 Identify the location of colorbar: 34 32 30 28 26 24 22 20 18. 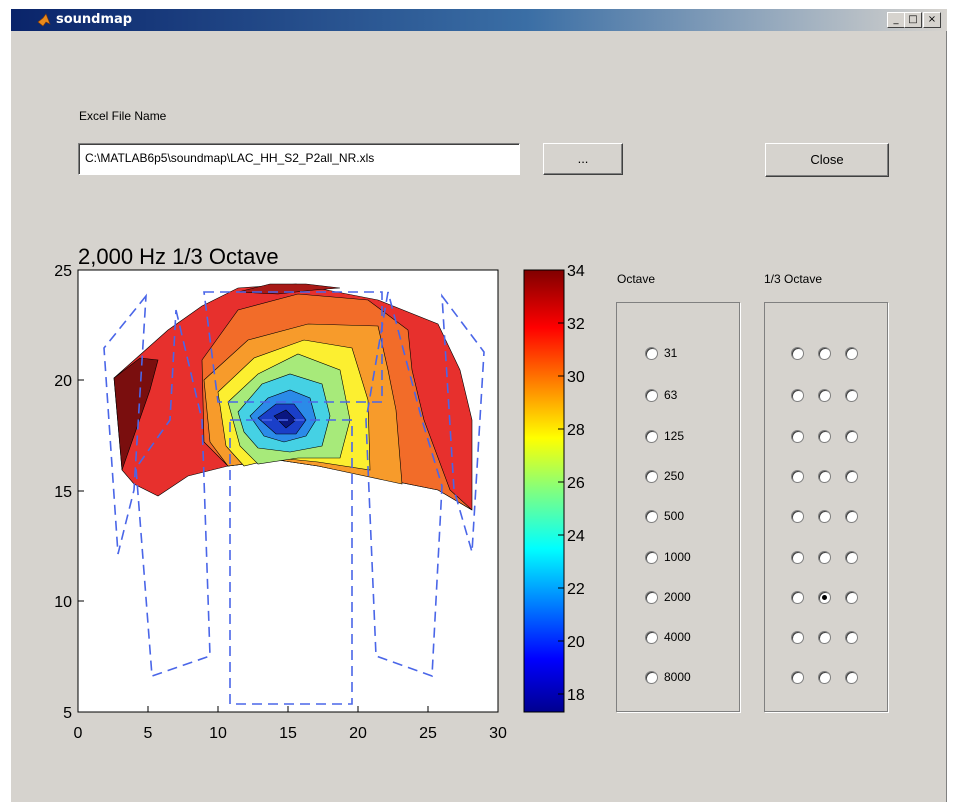
(554, 488).